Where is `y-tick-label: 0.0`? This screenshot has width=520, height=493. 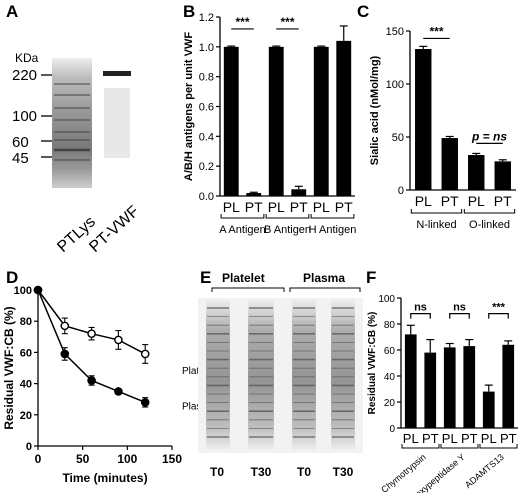
y-tick-label: 0.0 is located at coordinates (206, 197).